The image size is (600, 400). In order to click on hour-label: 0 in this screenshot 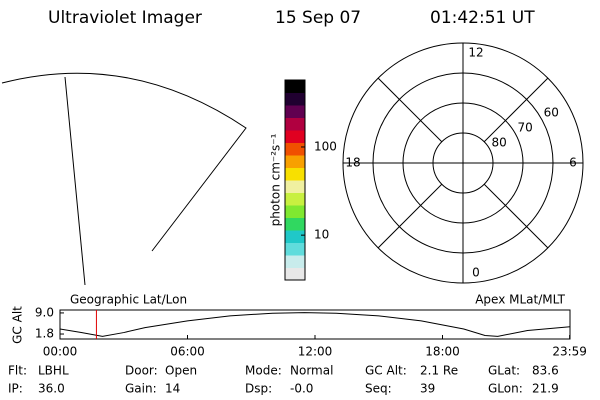, I will do `click(476, 273)`.